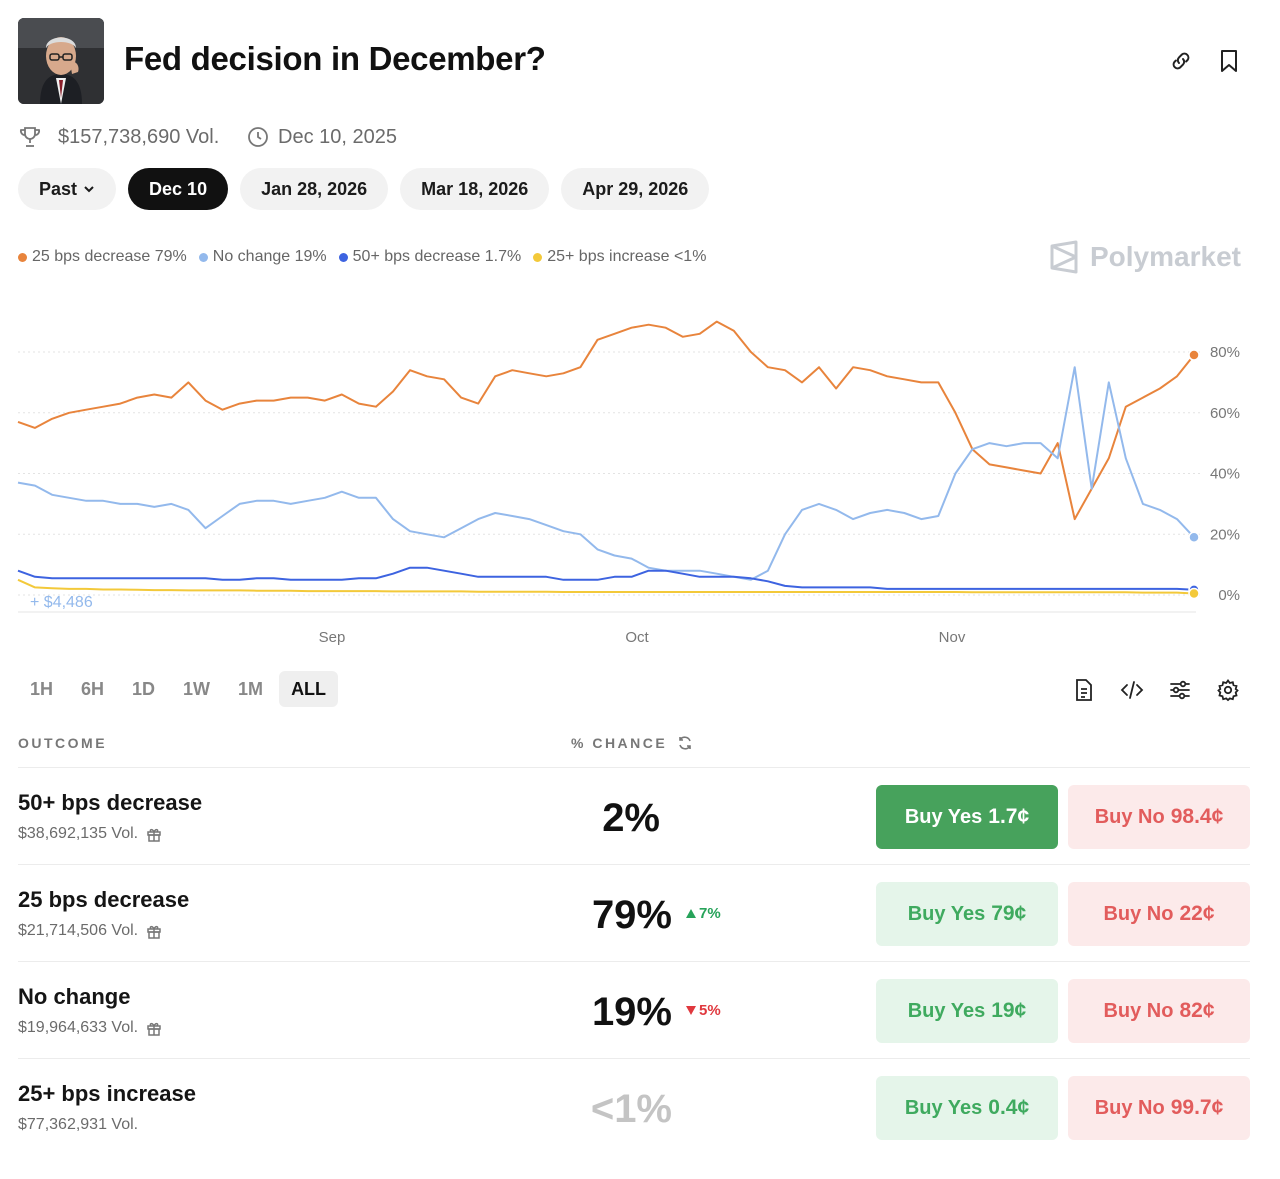 This screenshot has height=1179, width=1280. I want to click on button-price: 0.4¢, so click(1009, 1107).